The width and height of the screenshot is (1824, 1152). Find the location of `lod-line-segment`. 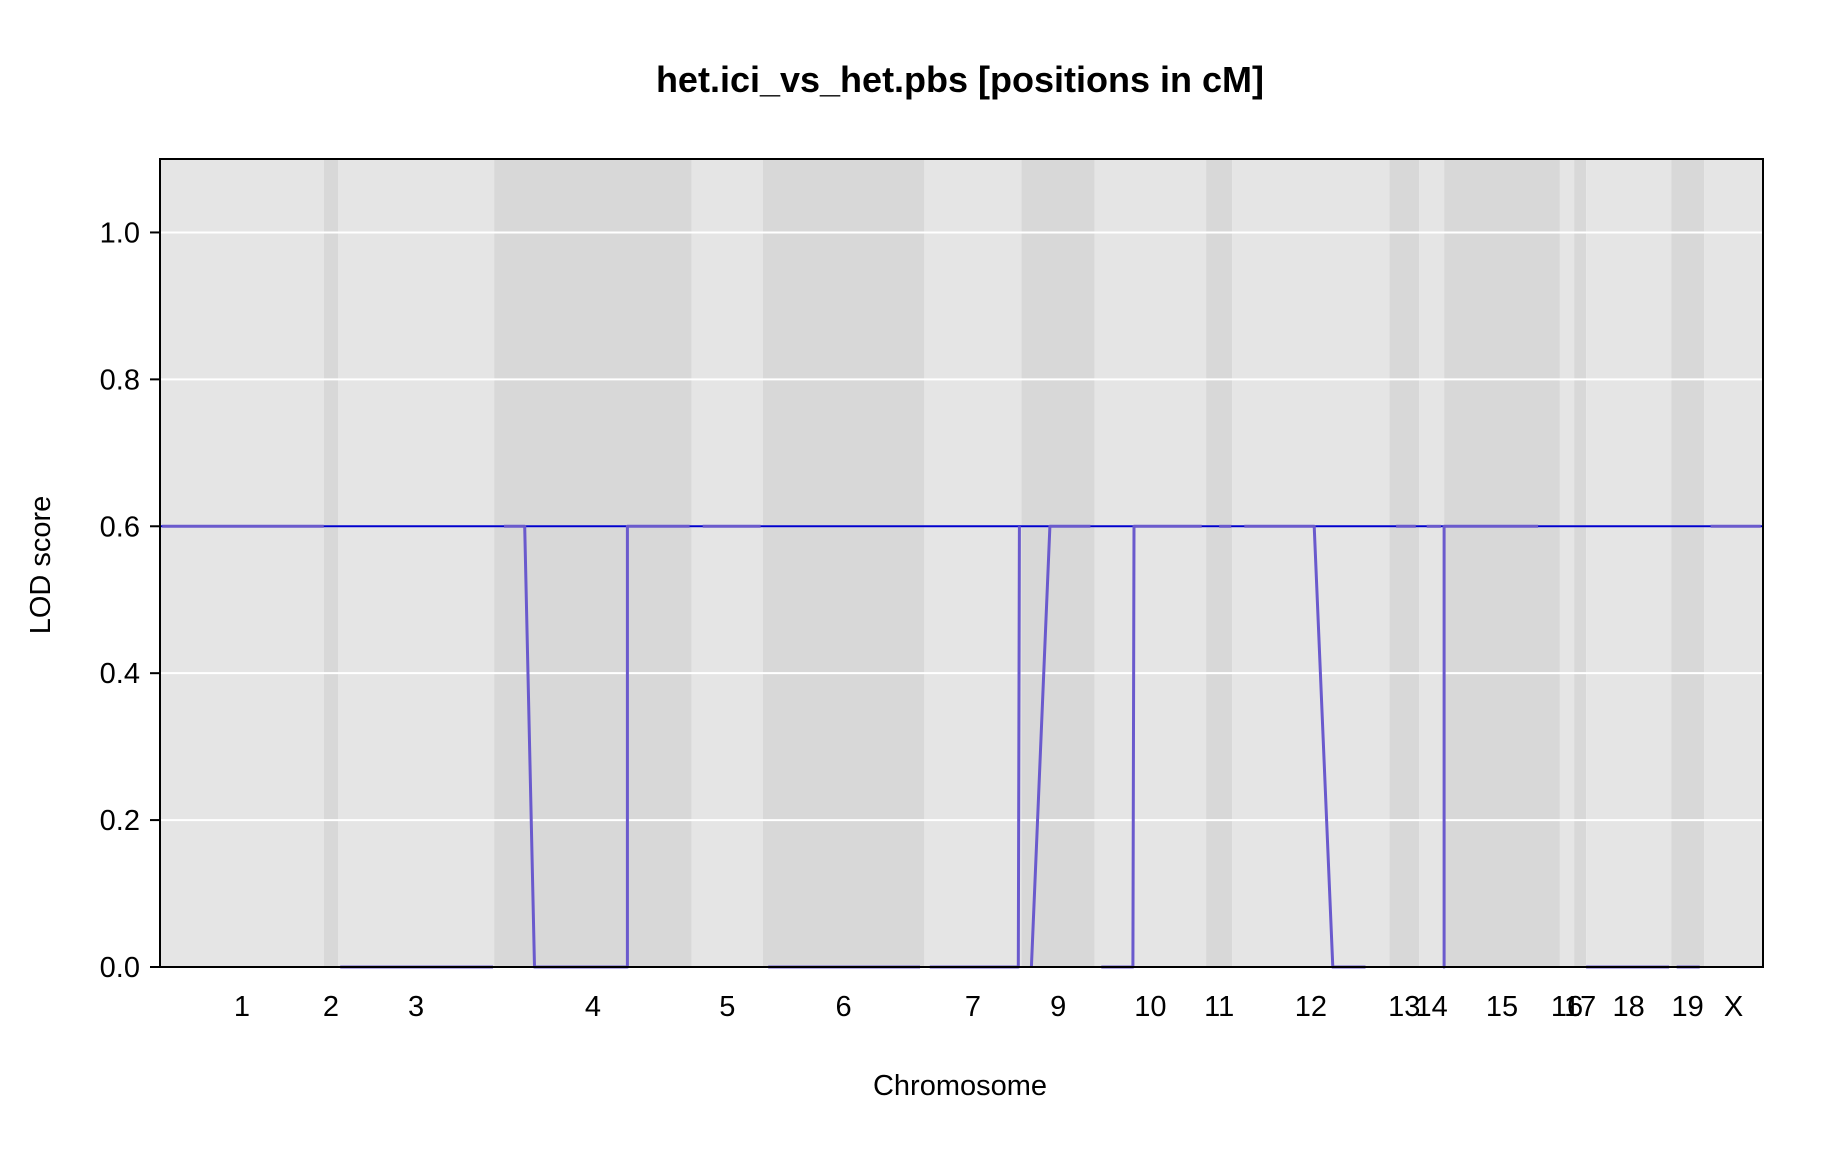

lod-line-segment is located at coordinates (1060, 746).